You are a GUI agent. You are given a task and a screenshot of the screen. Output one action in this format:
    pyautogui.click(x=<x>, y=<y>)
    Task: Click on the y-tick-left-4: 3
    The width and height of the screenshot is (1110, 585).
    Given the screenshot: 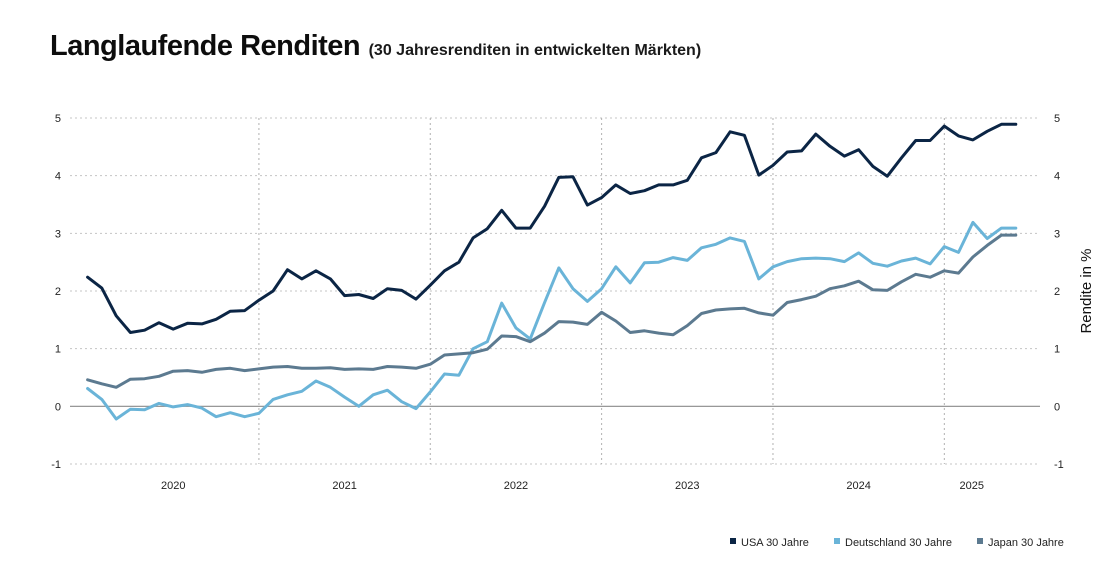 What is the action you would take?
    pyautogui.click(x=58, y=234)
    